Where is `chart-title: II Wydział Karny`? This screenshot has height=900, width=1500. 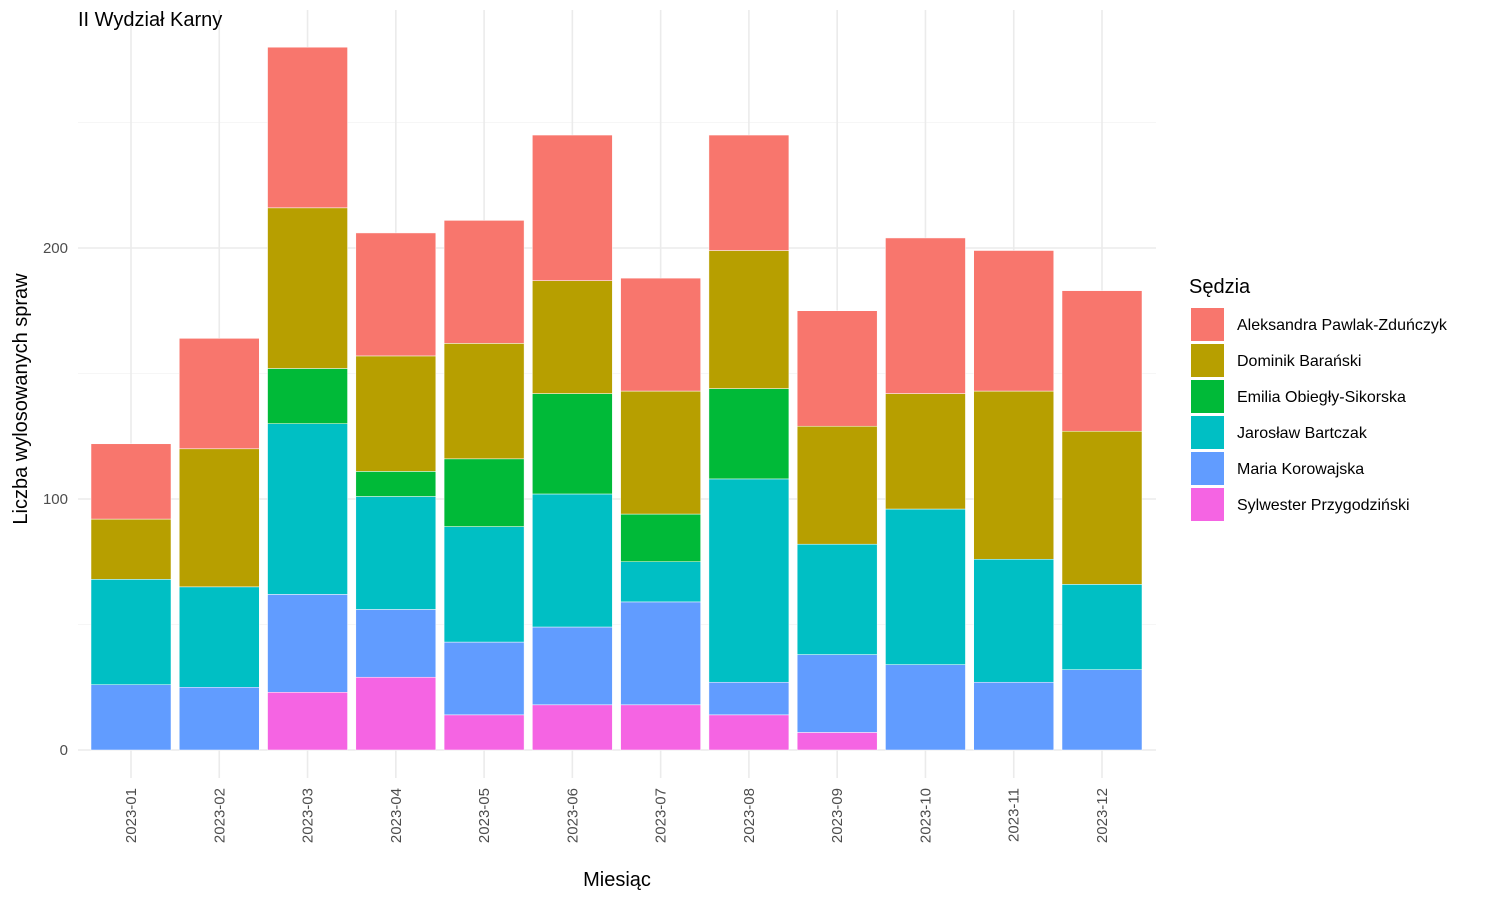
chart-title: II Wydział Karny is located at coordinates (150, 20).